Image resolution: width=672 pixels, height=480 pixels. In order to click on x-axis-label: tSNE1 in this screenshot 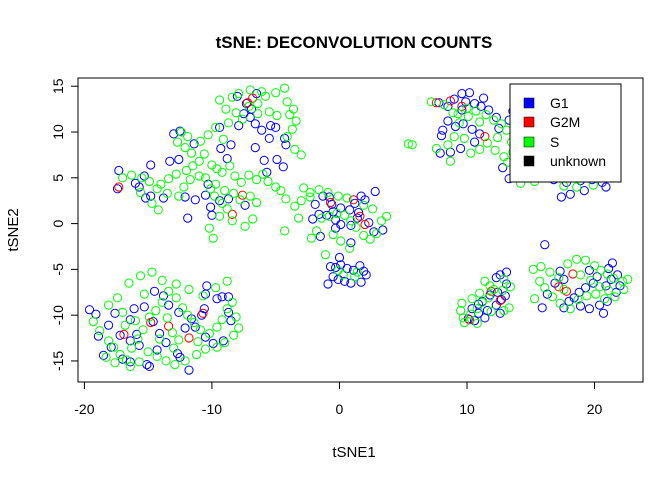, I will do `click(353, 452)`.